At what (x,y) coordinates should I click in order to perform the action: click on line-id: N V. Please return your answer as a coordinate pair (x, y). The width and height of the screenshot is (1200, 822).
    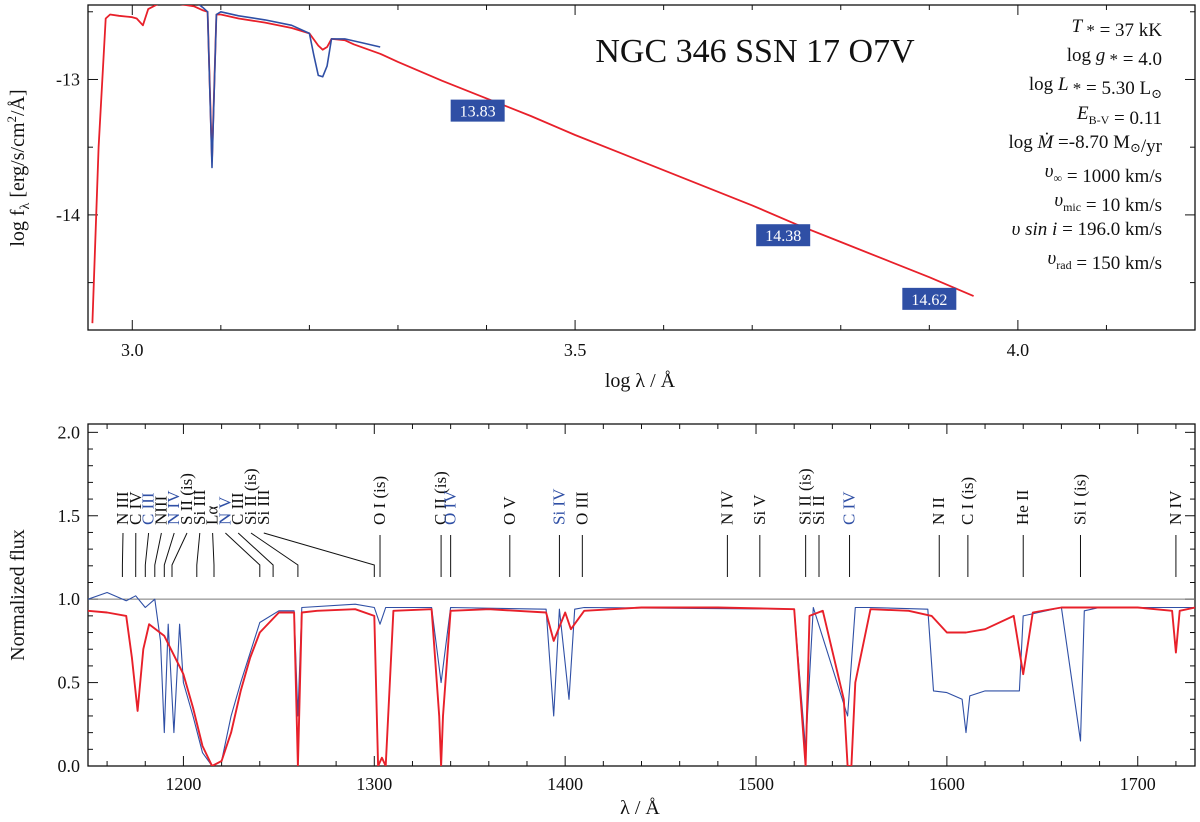
    Looking at the image, I should click on (238, 536).